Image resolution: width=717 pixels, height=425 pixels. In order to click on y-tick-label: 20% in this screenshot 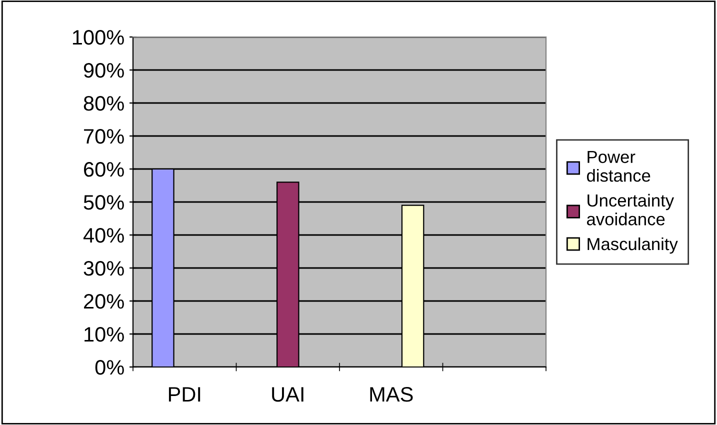, I will do `click(104, 301)`.